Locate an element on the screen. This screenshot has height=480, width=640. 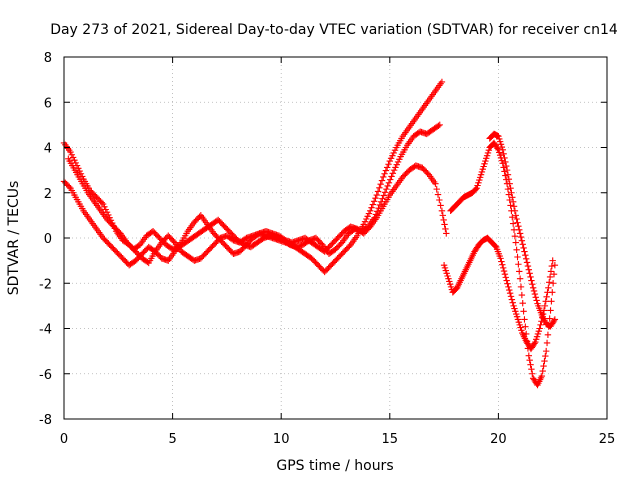
y-tick-label: 6 is located at coordinates (48, 103).